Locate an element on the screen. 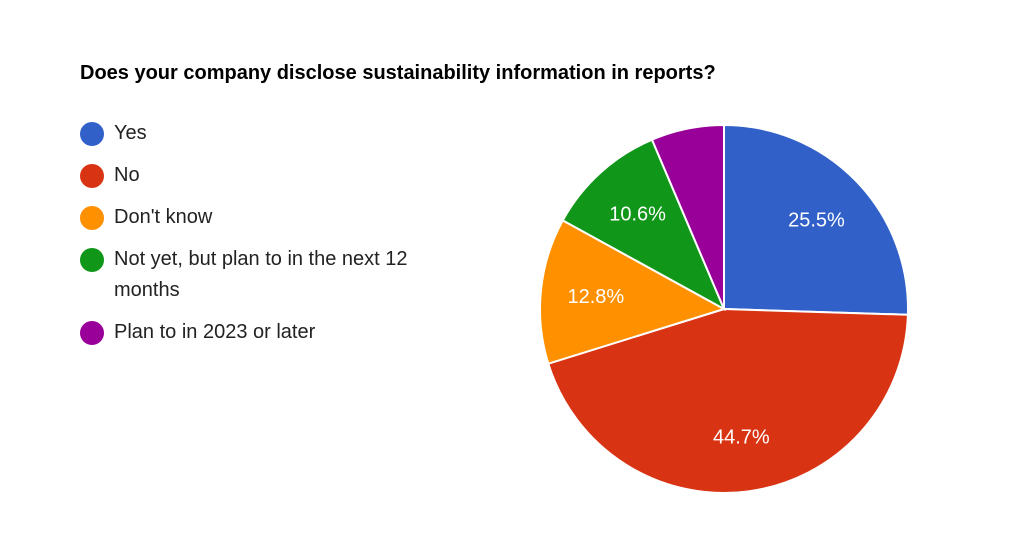 Image resolution: width=1036 pixels, height=550 pixels. legend-label-no: No is located at coordinates (127, 175).